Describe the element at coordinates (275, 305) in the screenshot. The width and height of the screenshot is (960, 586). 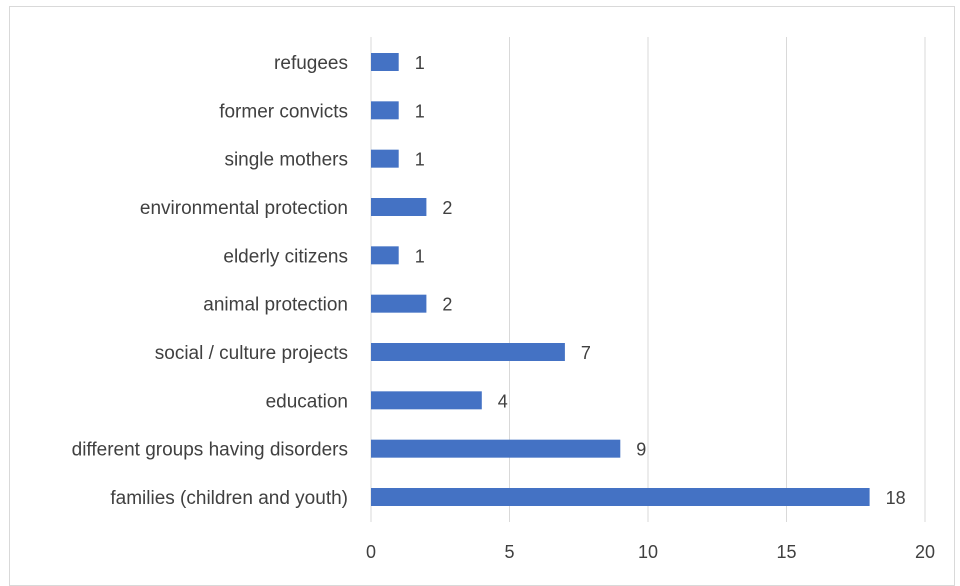
I see `category-label: animal protection` at that location.